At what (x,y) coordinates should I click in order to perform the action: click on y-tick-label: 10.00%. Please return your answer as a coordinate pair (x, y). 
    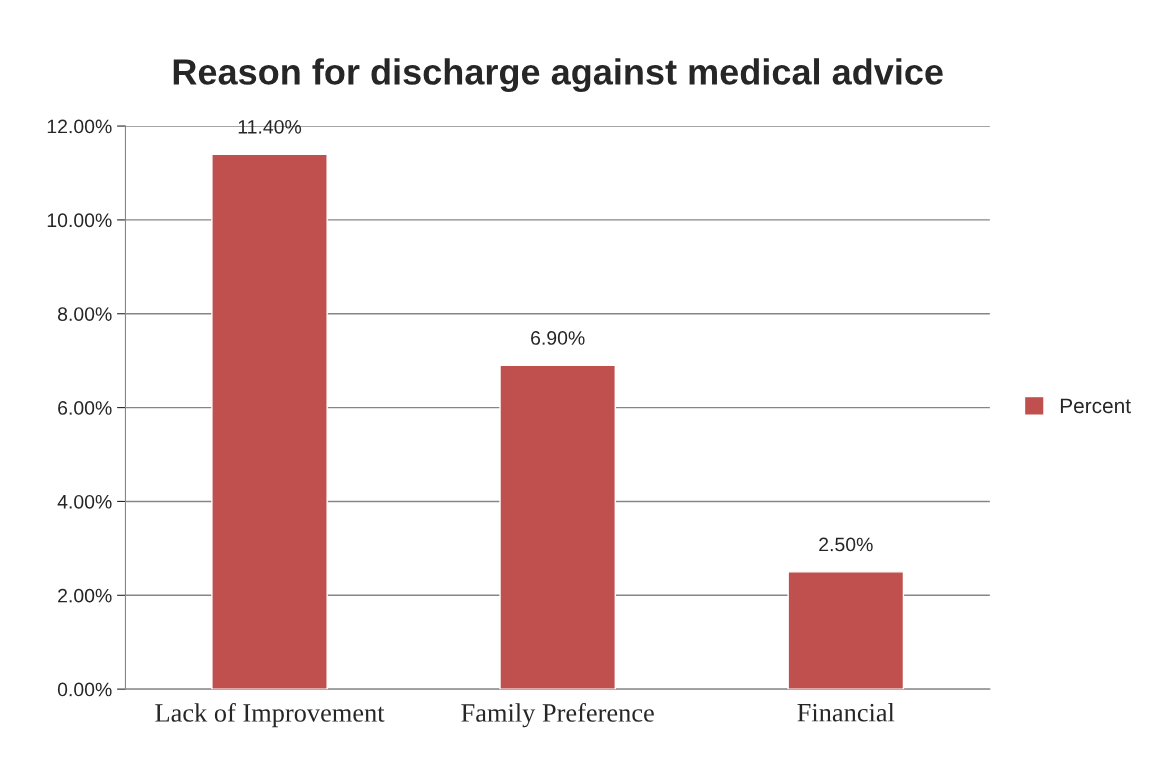
    Looking at the image, I should click on (79, 220).